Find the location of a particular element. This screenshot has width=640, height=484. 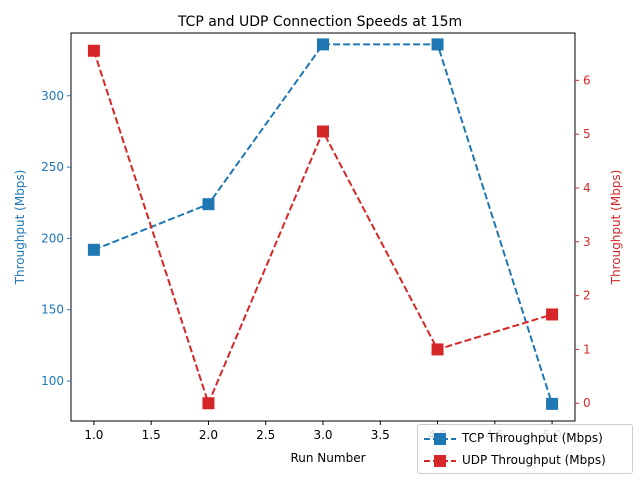

x-tick-label: 3.0 is located at coordinates (322, 435).